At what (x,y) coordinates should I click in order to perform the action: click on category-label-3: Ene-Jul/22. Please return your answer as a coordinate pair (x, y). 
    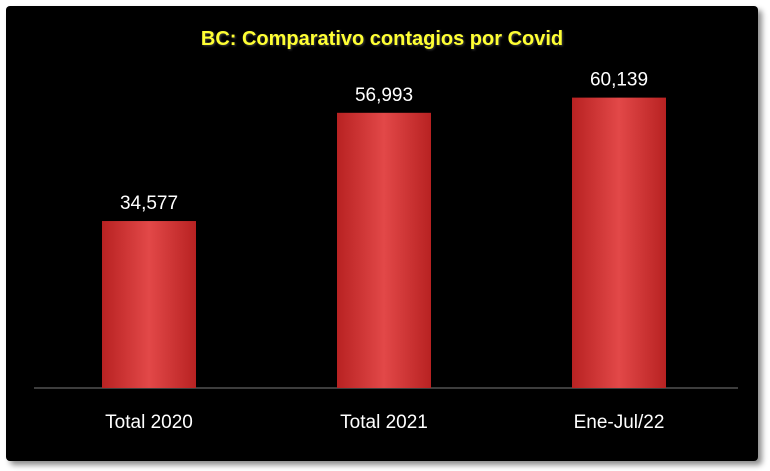
    Looking at the image, I should click on (619, 422).